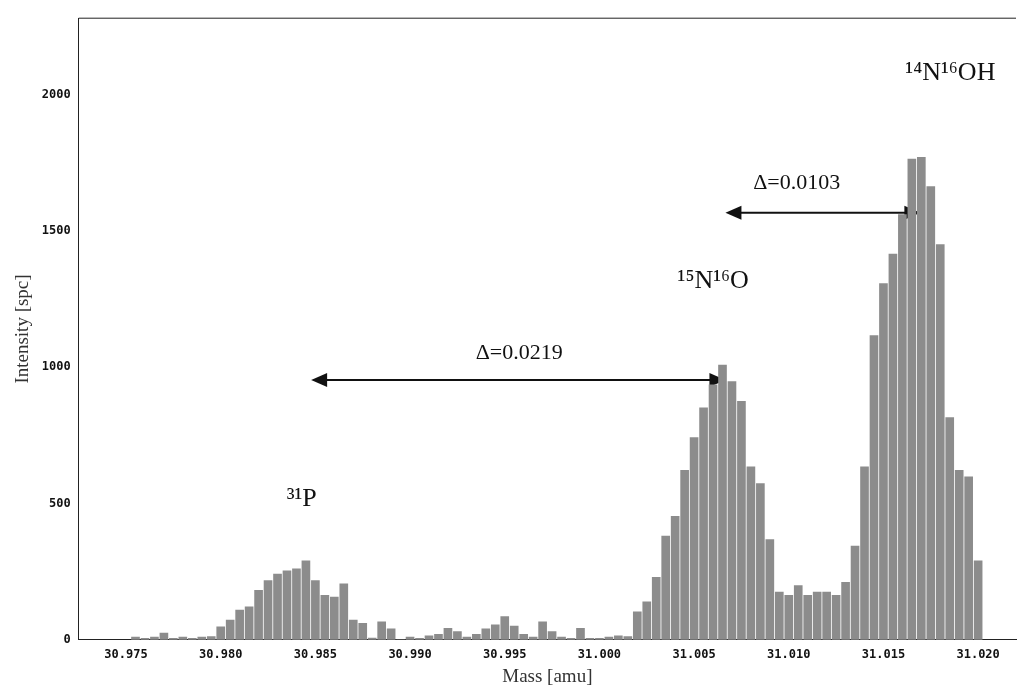  Describe the element at coordinates (22, 329) in the screenshot. I see `y-axis-title: Intensity [spc]` at that location.